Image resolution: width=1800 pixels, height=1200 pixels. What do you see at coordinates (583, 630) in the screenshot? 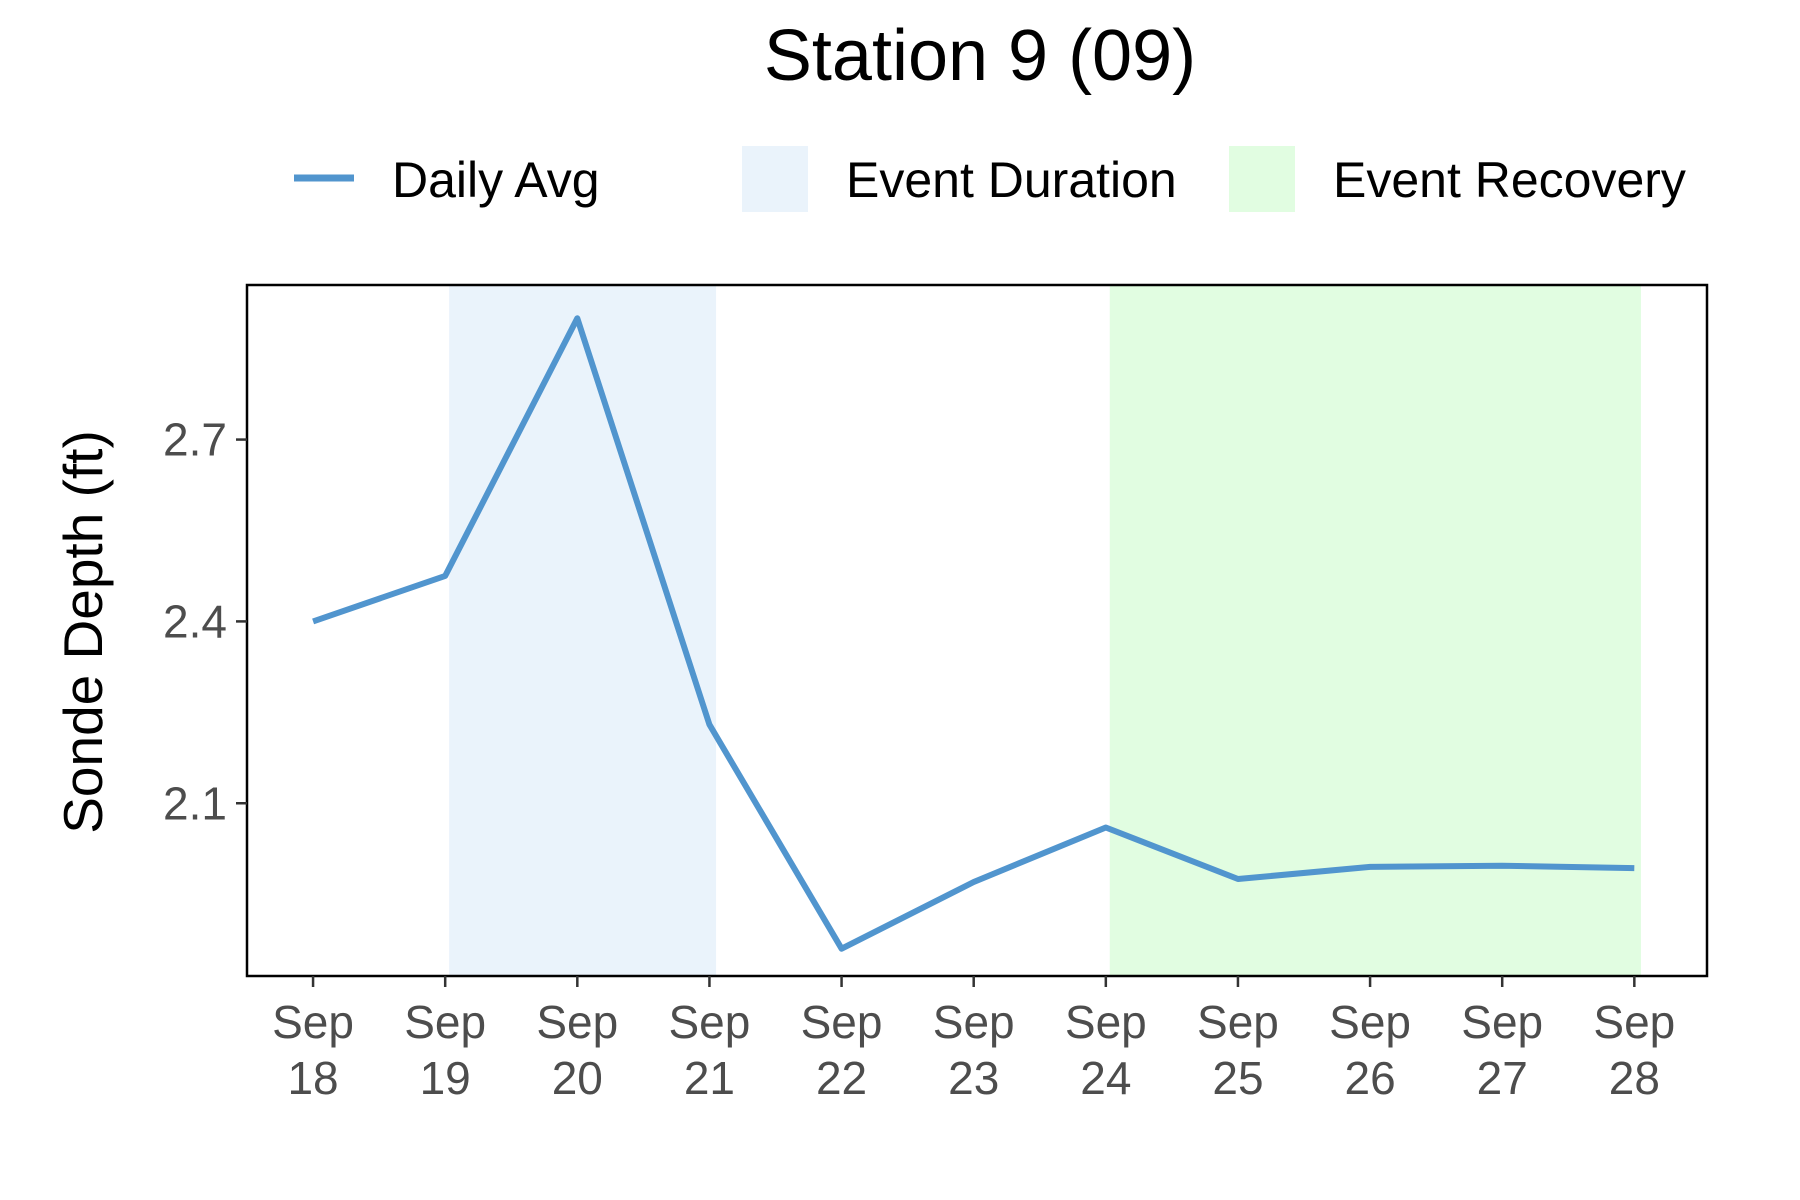
I see `shaded-region-event-duration` at bounding box center [583, 630].